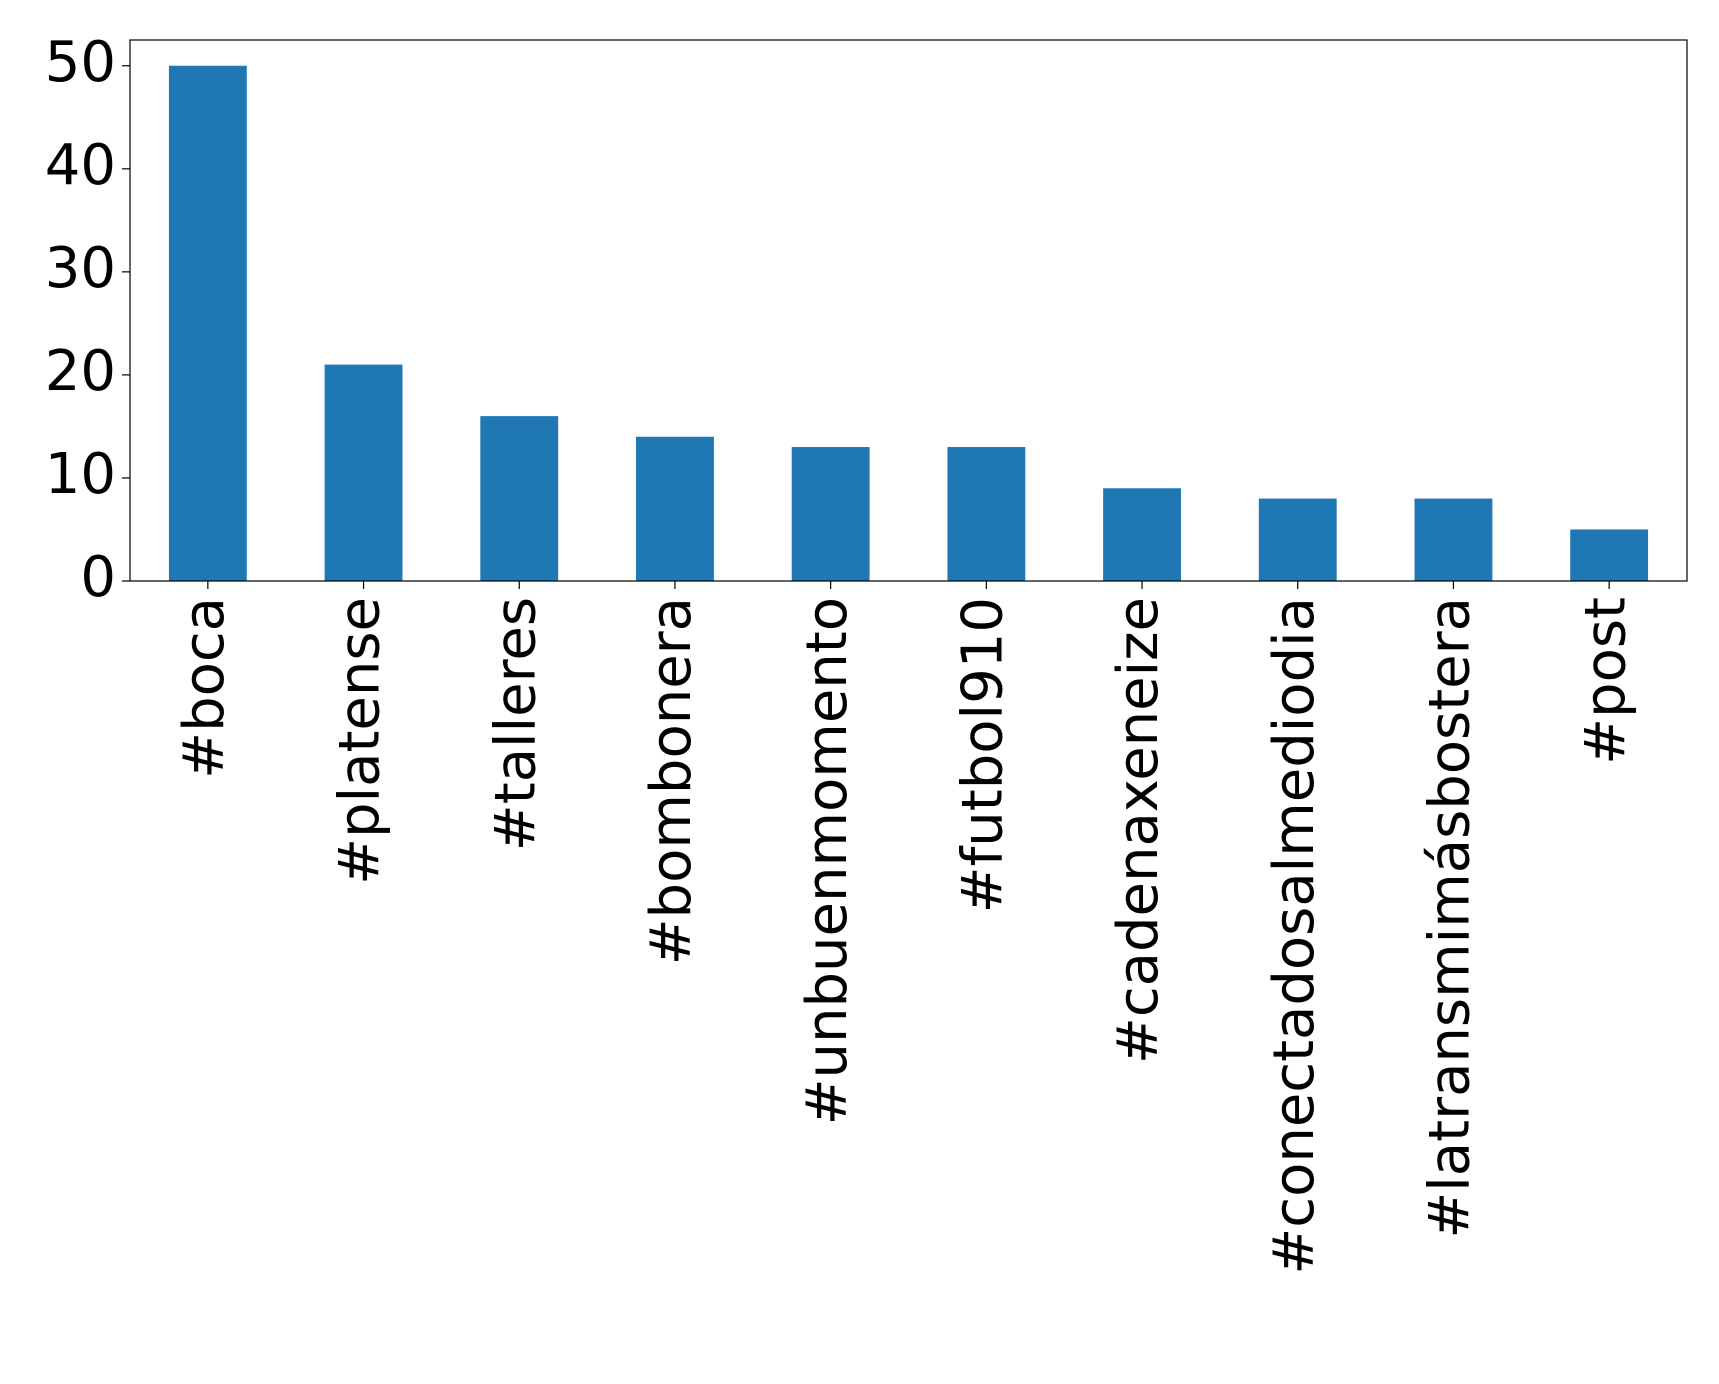 This screenshot has height=1384, width=1719. What do you see at coordinates (671, 781) in the screenshot?
I see `x-tick-label: #bombonera` at bounding box center [671, 781].